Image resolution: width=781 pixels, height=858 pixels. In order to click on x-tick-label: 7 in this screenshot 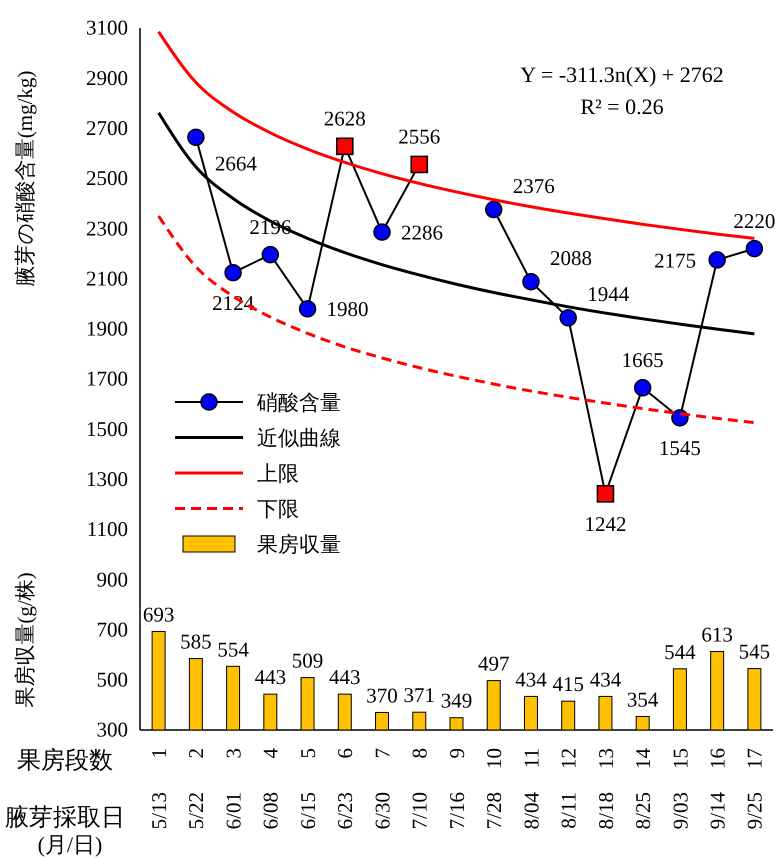, I will do `click(382, 753)`.